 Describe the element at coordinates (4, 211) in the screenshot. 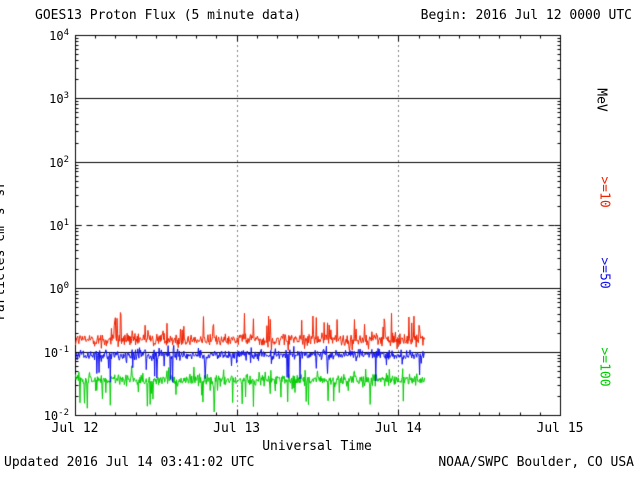

I see `y-axis-label-text: s` at that location.